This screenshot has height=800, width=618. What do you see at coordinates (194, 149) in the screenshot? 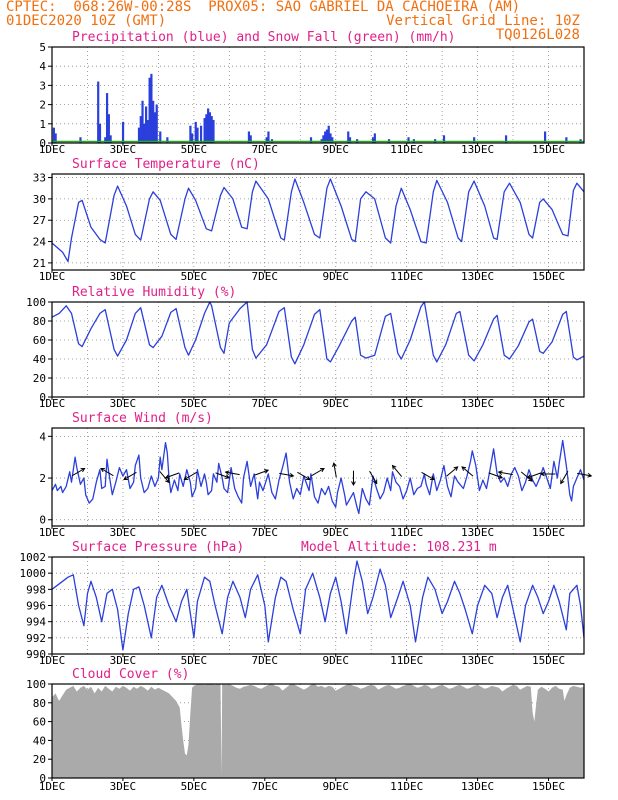
I see `x-tick-label: 5DEC` at bounding box center [194, 149].